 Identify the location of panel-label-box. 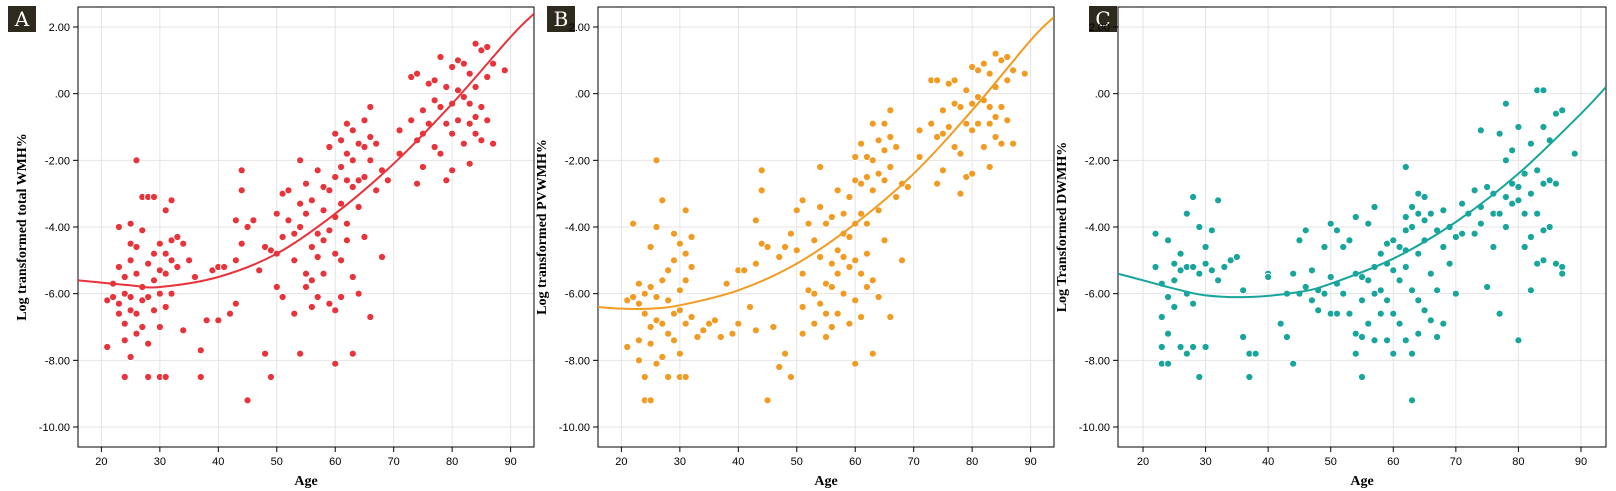
(1103, 19).